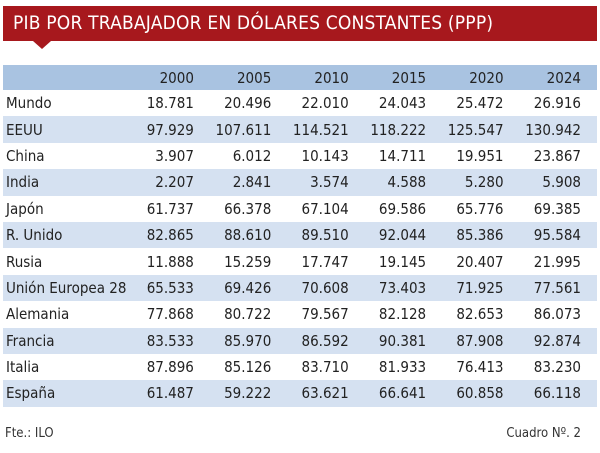 This screenshot has height=453, width=600. Describe the element at coordinates (480, 314) in the screenshot. I see `table-cell: 82.653` at that location.